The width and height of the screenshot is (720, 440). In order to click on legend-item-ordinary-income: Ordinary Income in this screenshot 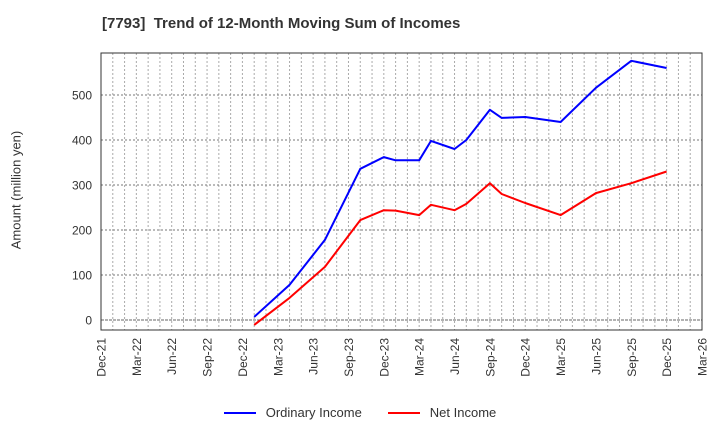, I will do `click(292, 412)`.